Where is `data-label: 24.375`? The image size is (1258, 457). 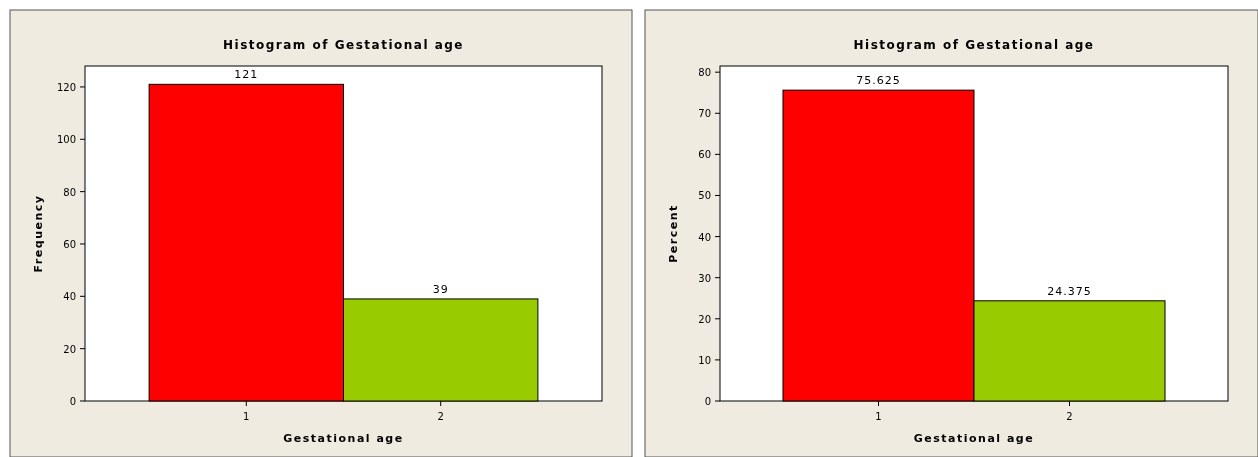 data-label: 24.375 is located at coordinates (1069, 291).